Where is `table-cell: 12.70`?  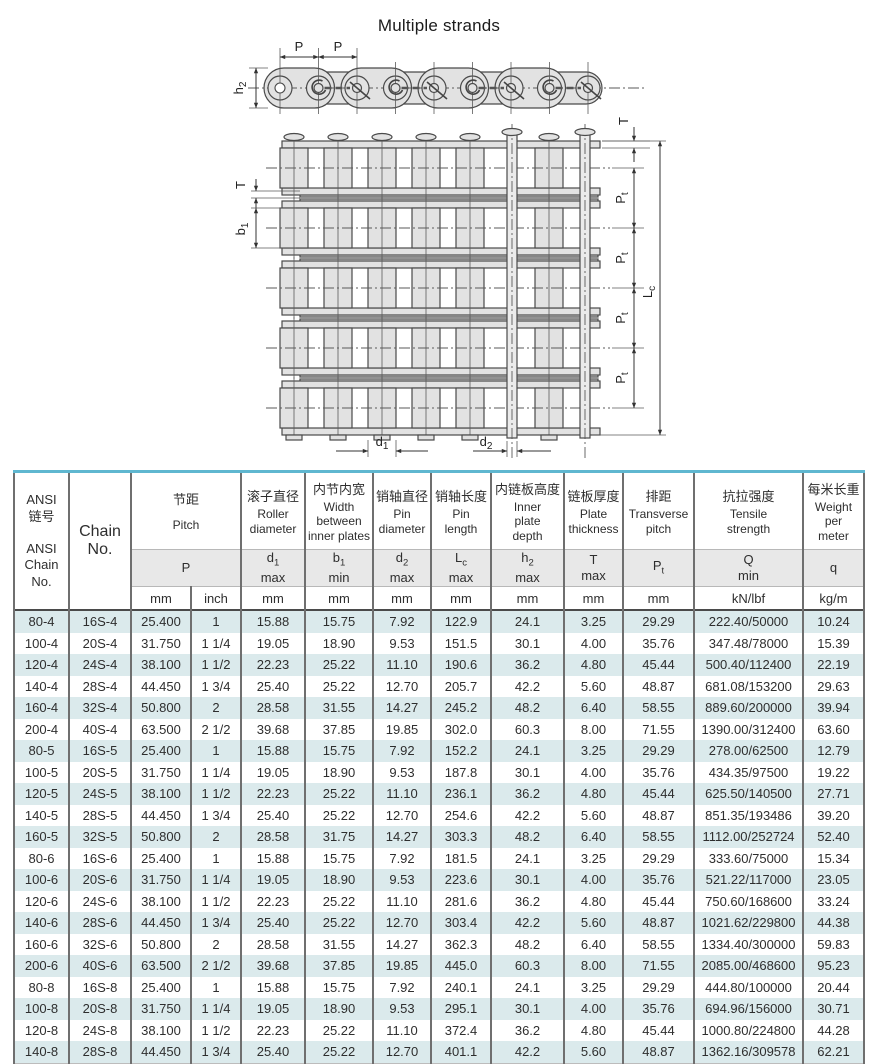 table-cell: 12.70 is located at coordinates (402, 686).